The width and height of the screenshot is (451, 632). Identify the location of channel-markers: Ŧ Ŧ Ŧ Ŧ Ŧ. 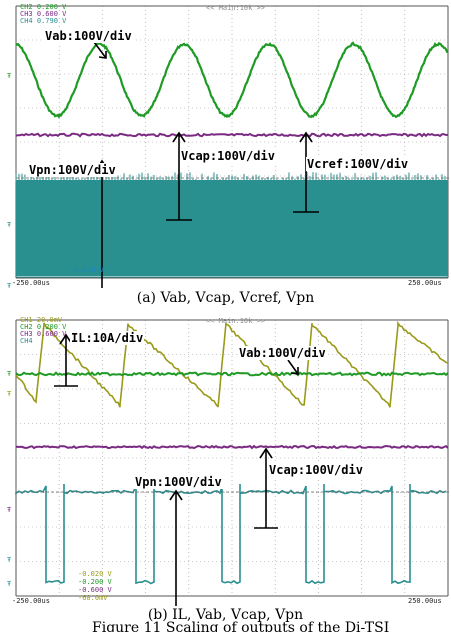
(9, 479).